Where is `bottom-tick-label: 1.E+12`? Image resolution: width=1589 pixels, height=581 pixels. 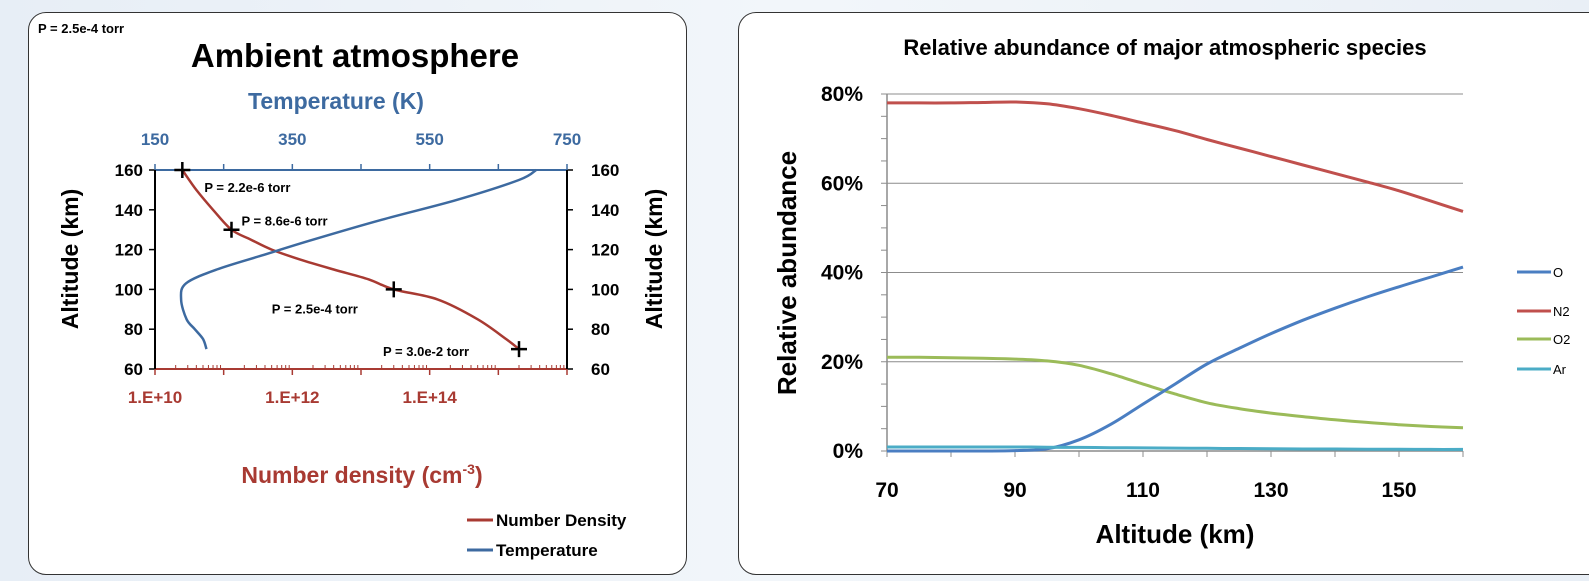
bottom-tick-label: 1.E+12 is located at coordinates (292, 397).